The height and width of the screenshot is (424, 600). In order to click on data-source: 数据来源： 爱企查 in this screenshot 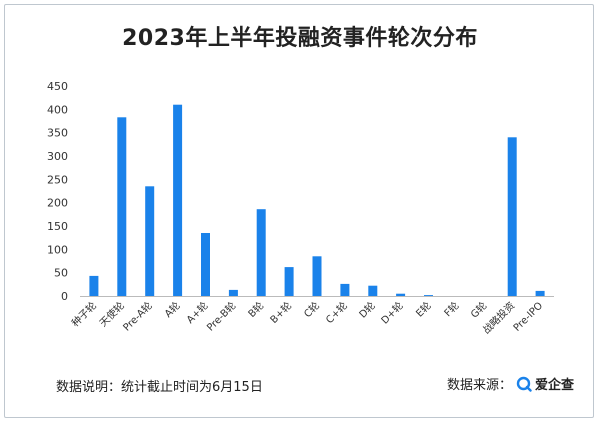, I will do `click(510, 383)`.